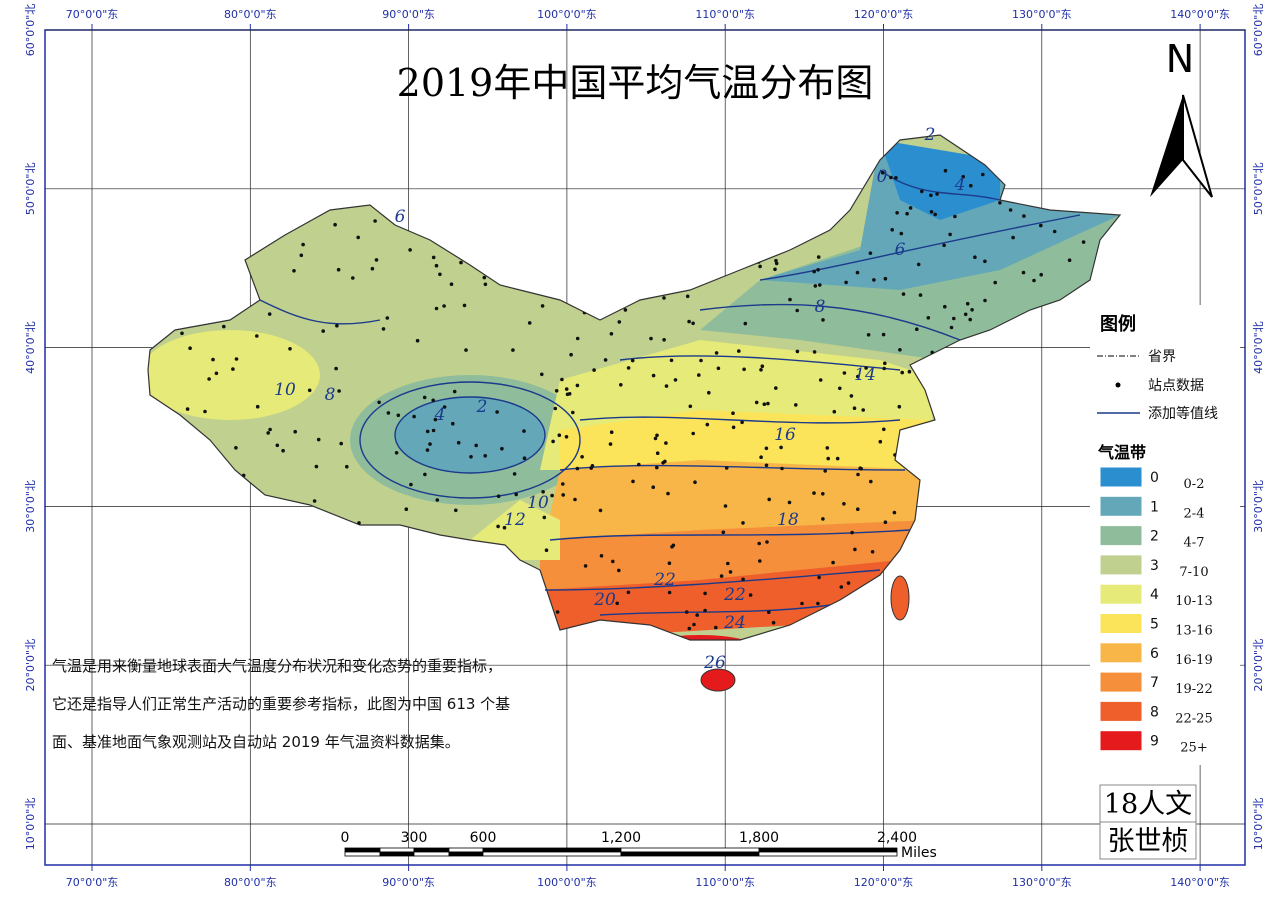 This screenshot has width=1269, height=897. Describe the element at coordinates (92, 882) in the screenshot. I see `lon-label: 70°0'0"东` at that location.